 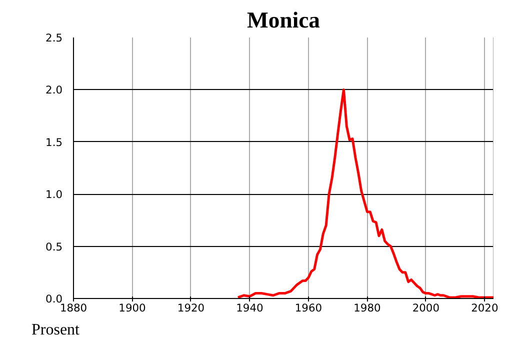 I want to click on x-tick-label: 1980, so click(x=367, y=308).